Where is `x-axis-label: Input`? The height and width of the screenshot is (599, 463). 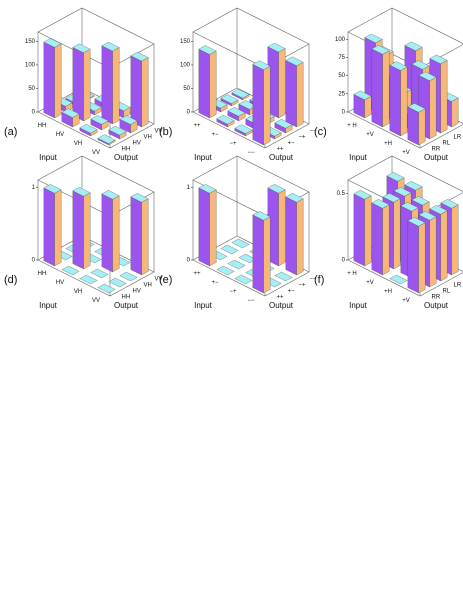 x-axis-label: Input is located at coordinates (203, 157).